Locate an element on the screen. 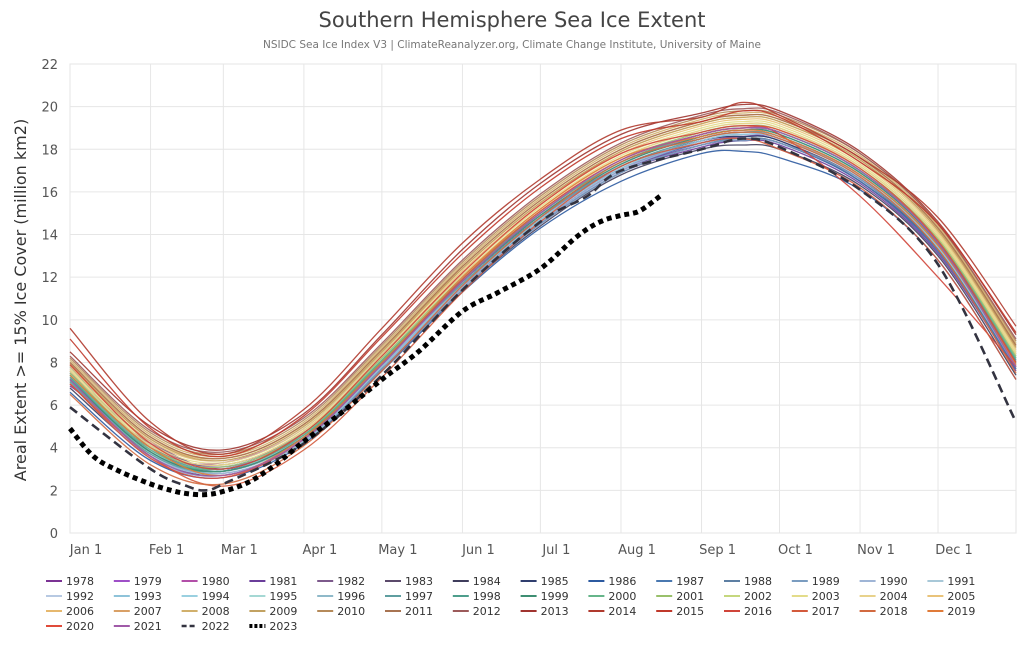 The image size is (1024, 656). legend-label-1986: 1986 is located at coordinates (622, 581).